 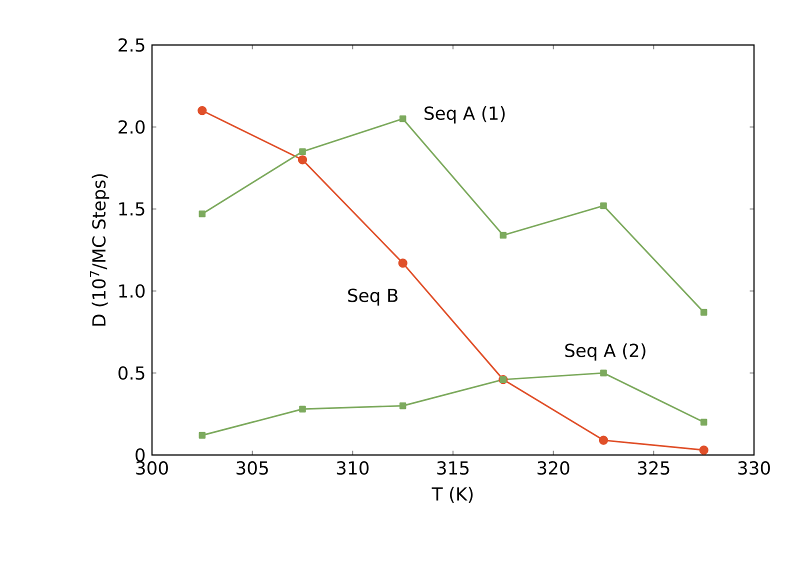 I want to click on series-label: Seq A (1), so click(x=464, y=115).